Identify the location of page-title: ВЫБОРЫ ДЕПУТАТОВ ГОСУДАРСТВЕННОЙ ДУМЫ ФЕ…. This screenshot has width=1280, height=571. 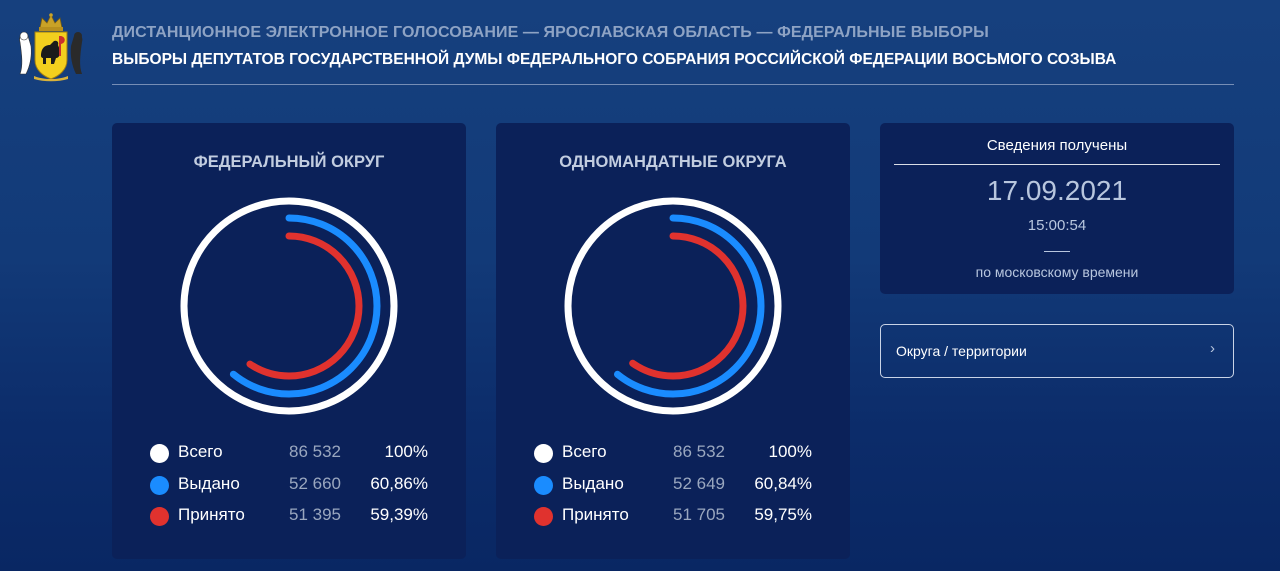
(614, 59).